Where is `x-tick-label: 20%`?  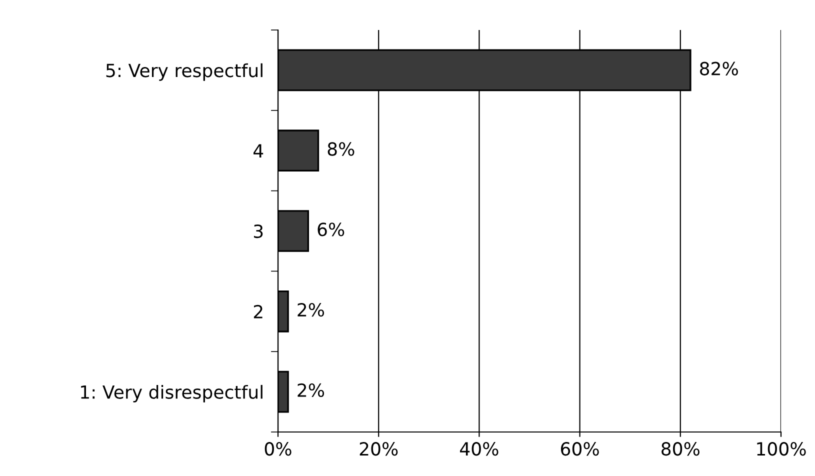
x-tick-label: 20% is located at coordinates (379, 449).